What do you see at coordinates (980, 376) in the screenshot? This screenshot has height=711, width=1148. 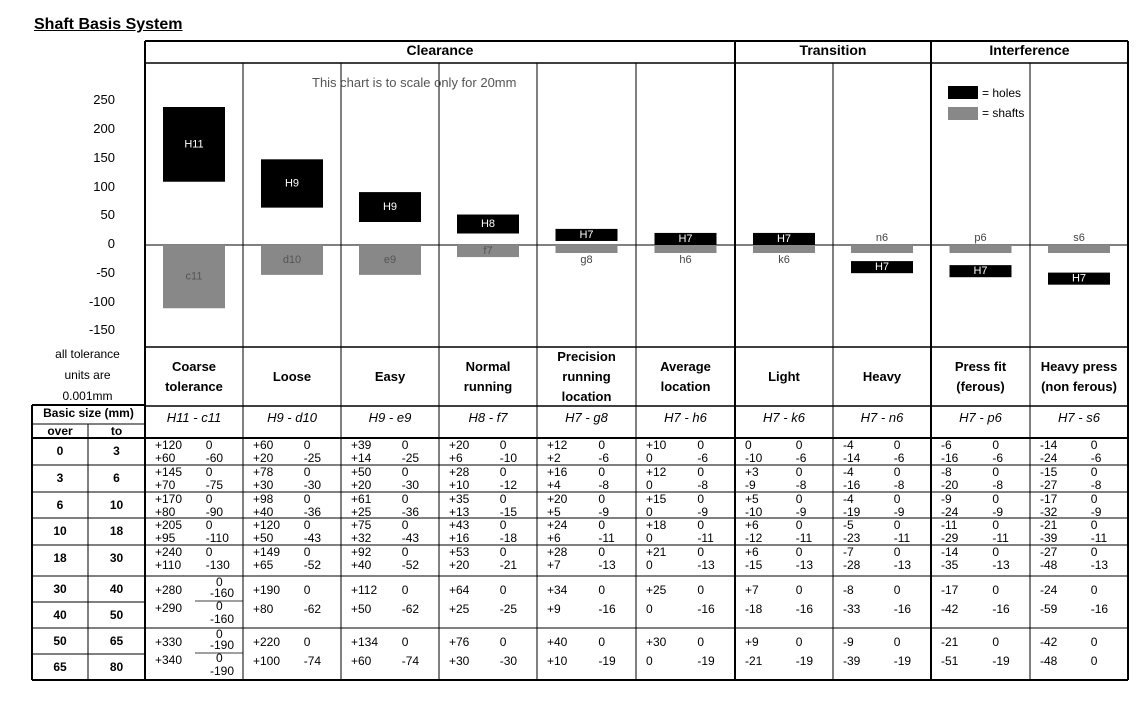 I see `fit-name: Press fit (ferous)` at bounding box center [980, 376].